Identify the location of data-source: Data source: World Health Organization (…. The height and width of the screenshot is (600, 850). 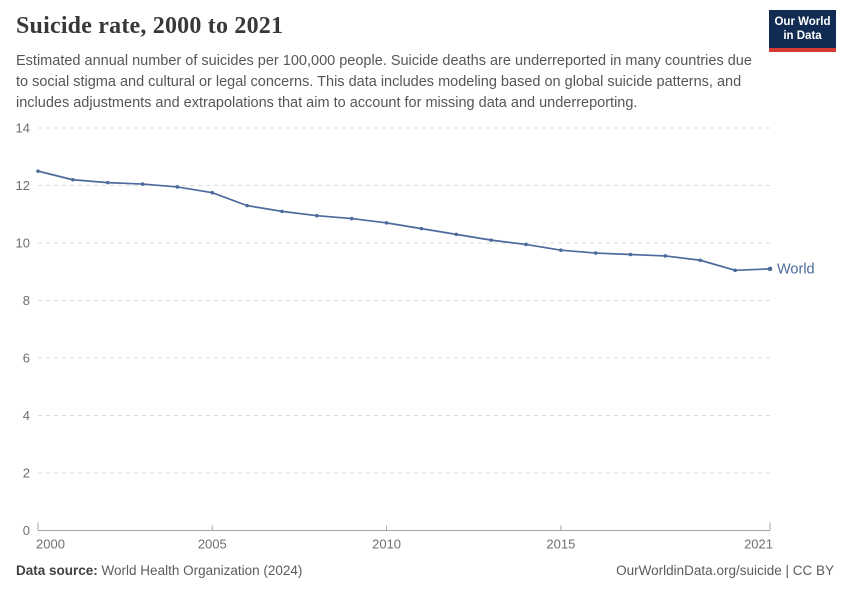
(159, 570).